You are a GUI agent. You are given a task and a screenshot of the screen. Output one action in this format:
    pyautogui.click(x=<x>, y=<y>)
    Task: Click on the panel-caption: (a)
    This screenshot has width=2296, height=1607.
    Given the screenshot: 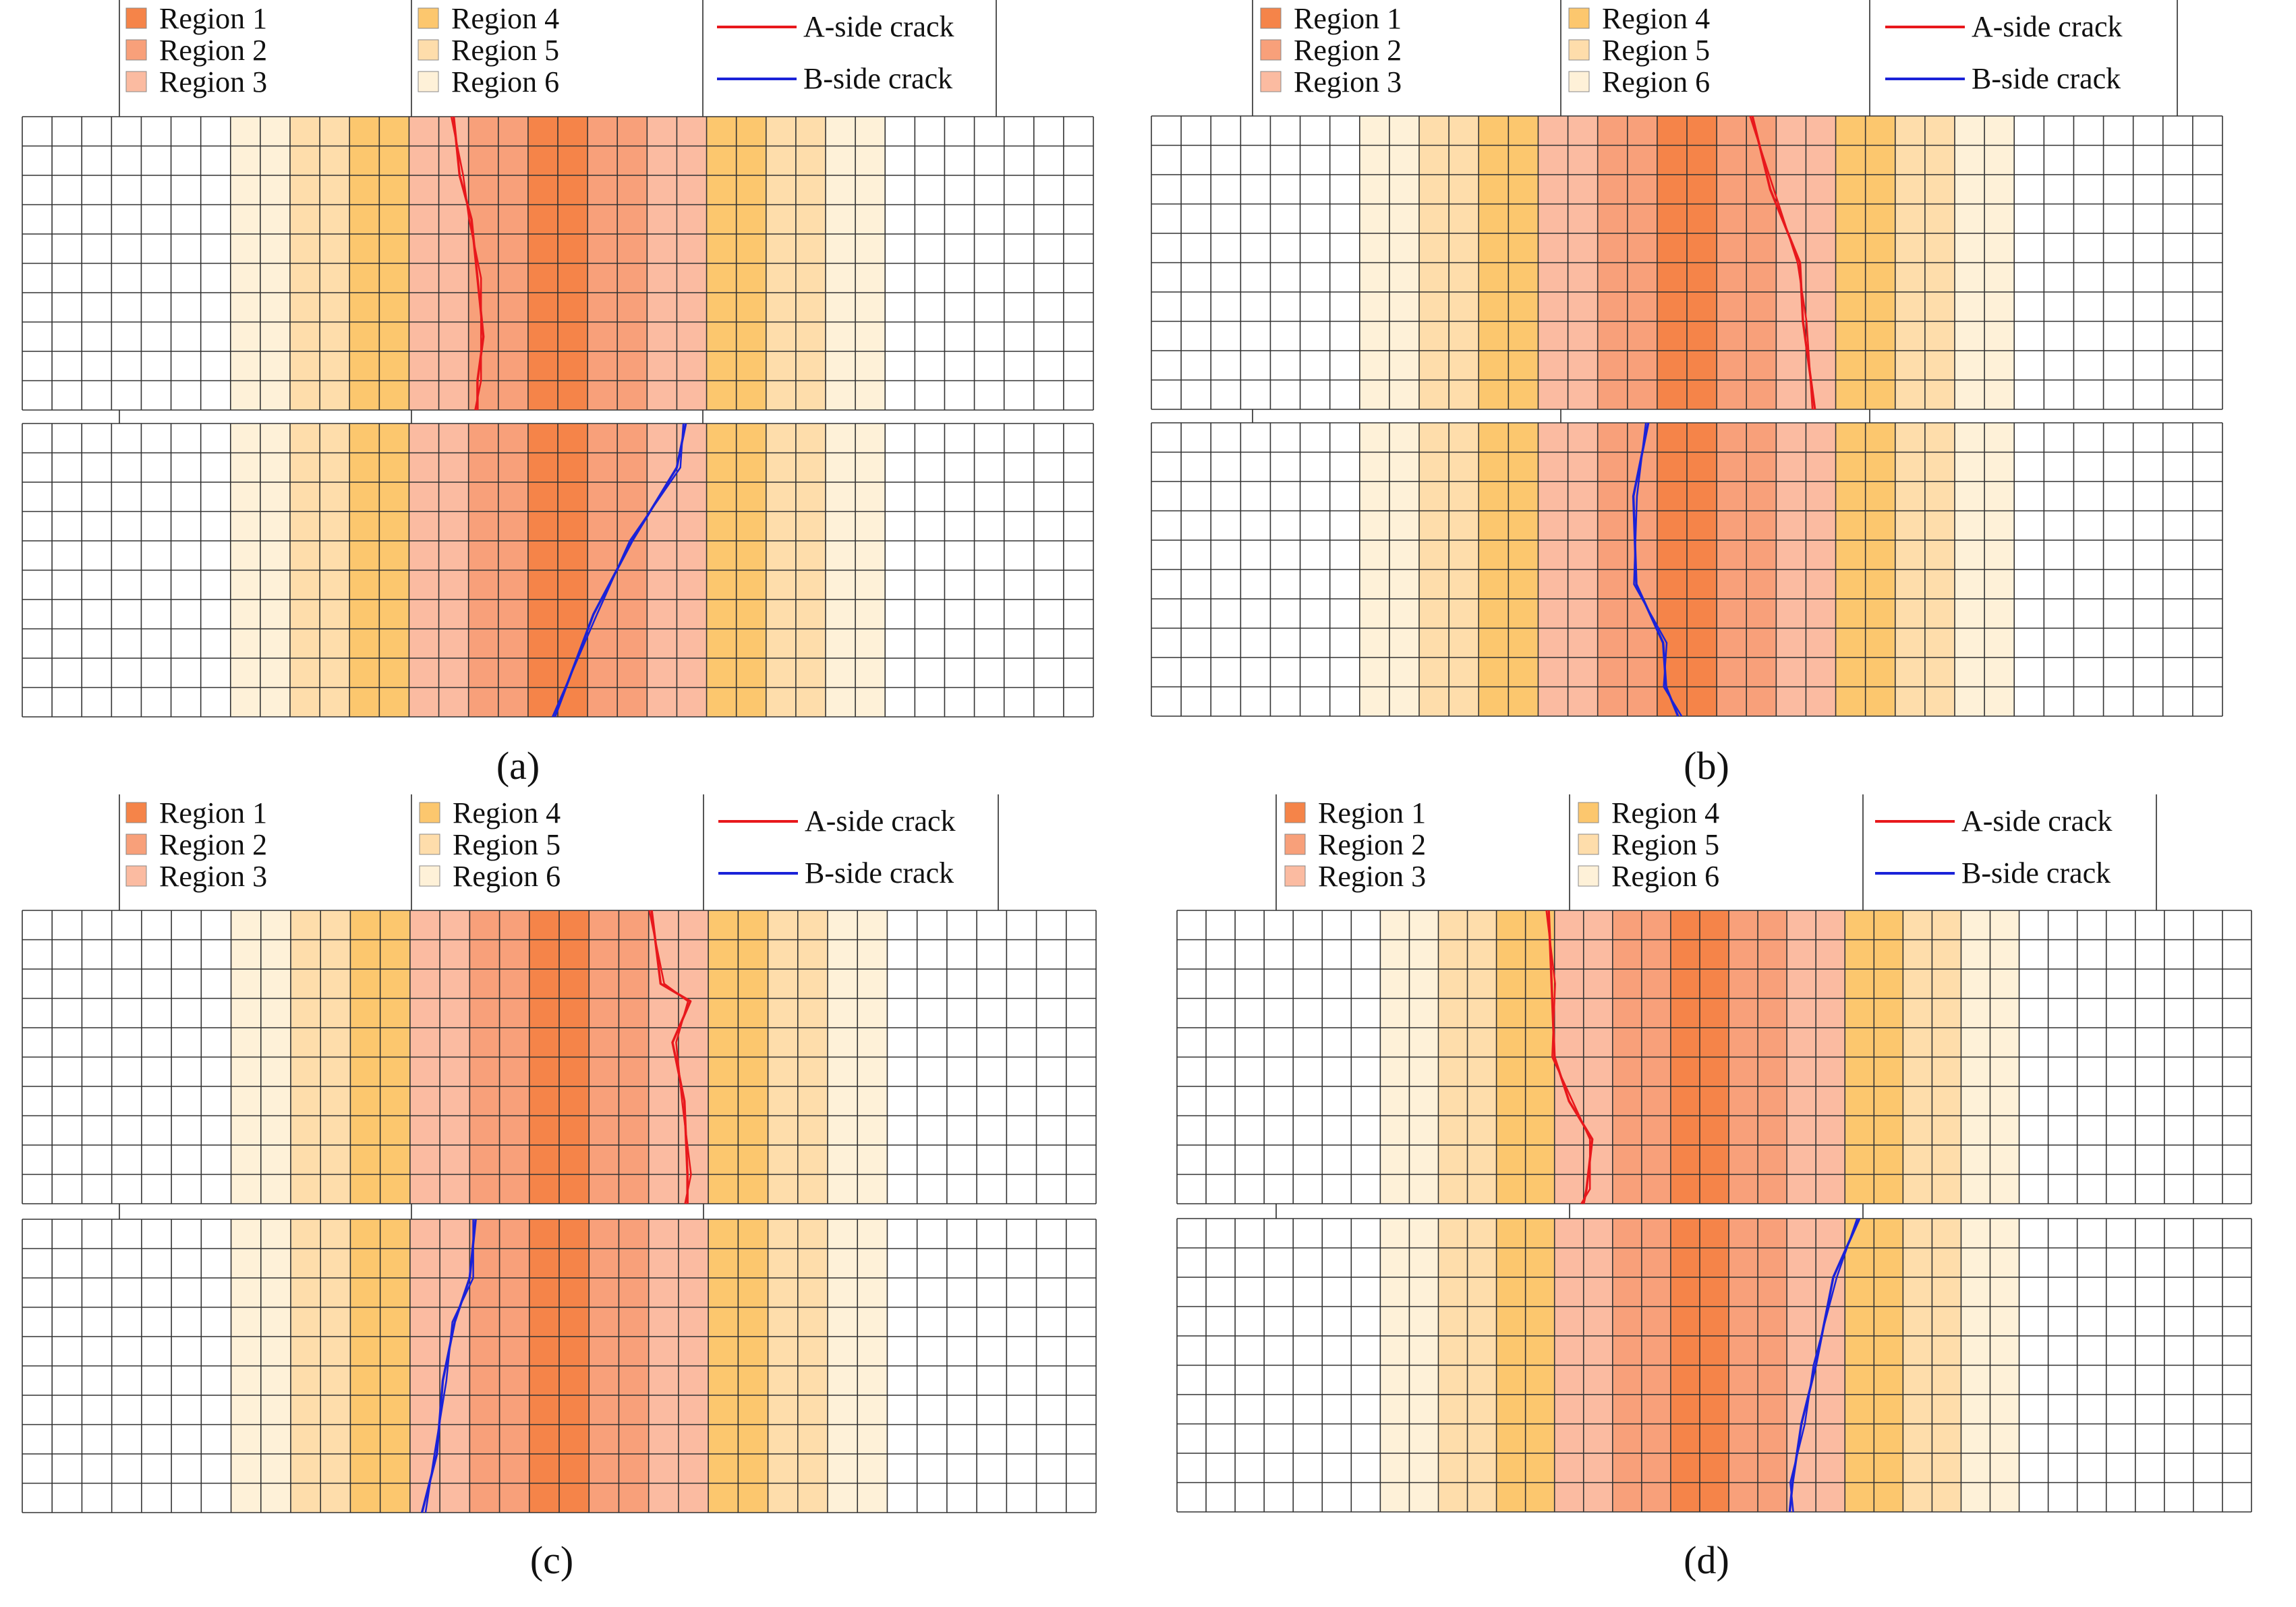 What is the action you would take?
    pyautogui.click(x=518, y=766)
    